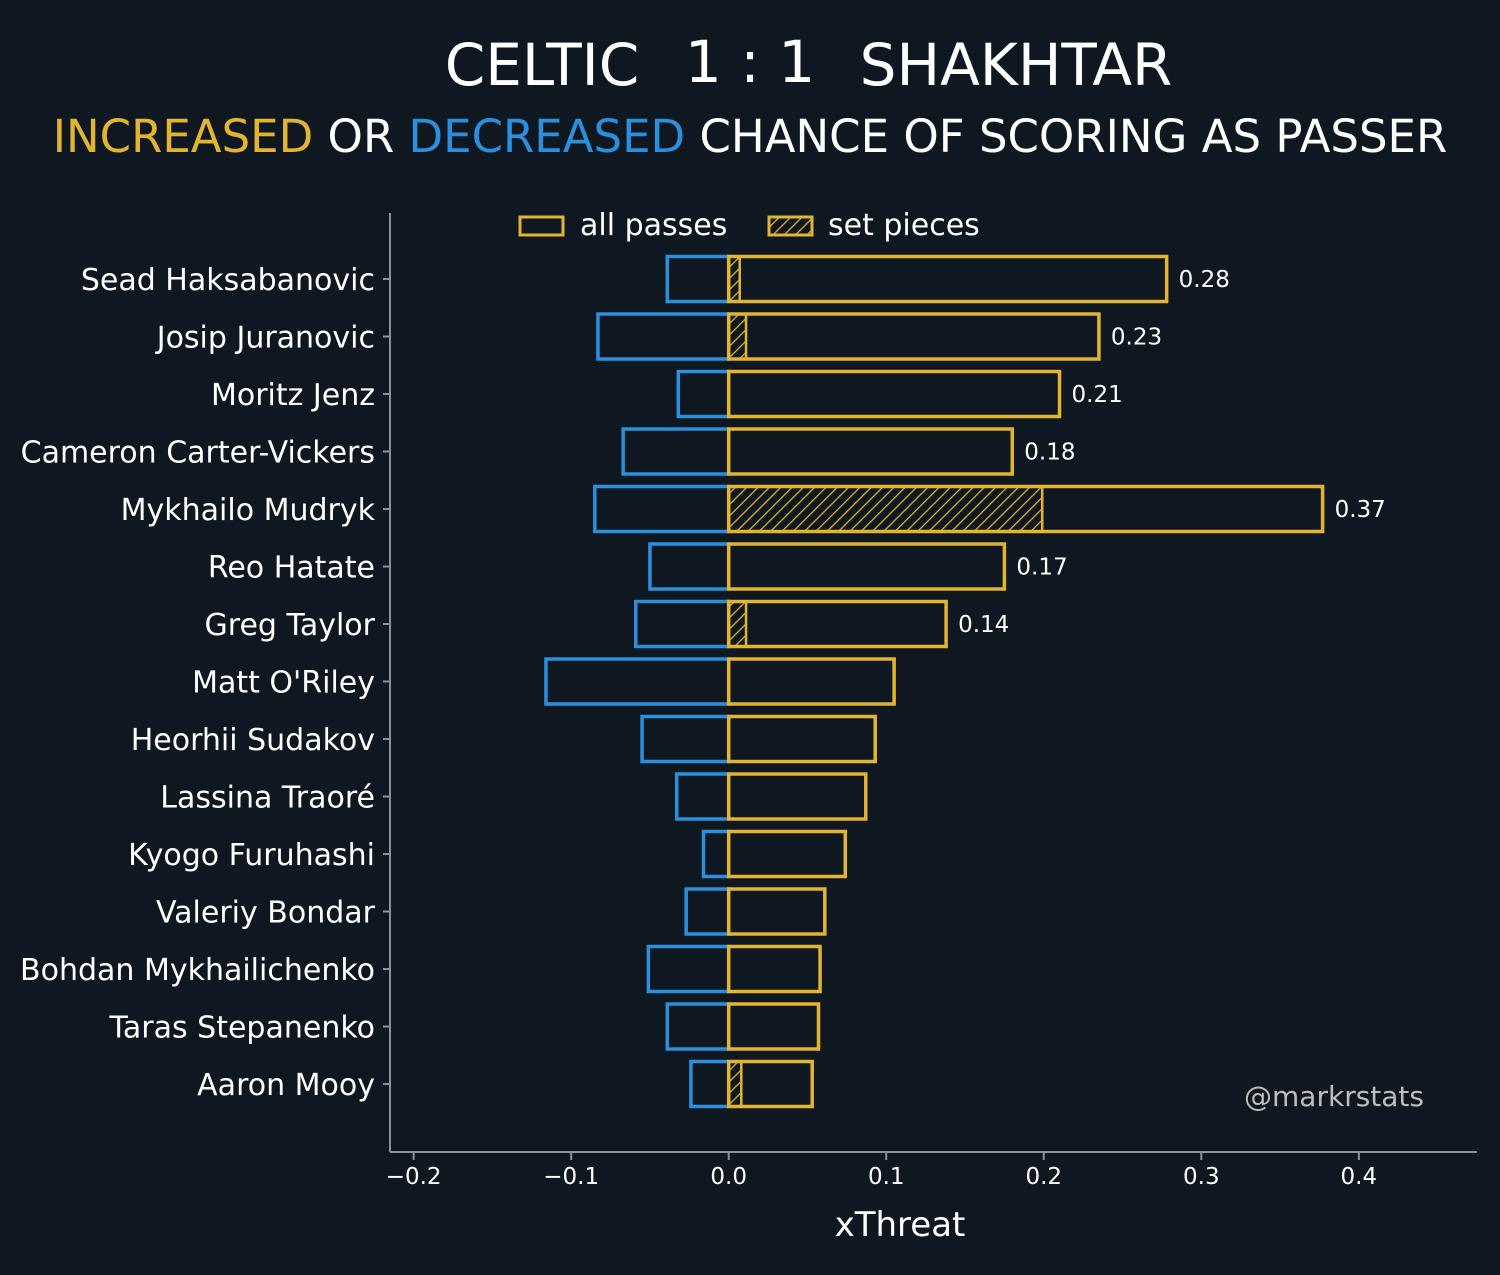 The width and height of the screenshot is (1500, 1275). Describe the element at coordinates (1359, 1177) in the screenshot. I see `x-tick-label-6: 0.4` at that location.